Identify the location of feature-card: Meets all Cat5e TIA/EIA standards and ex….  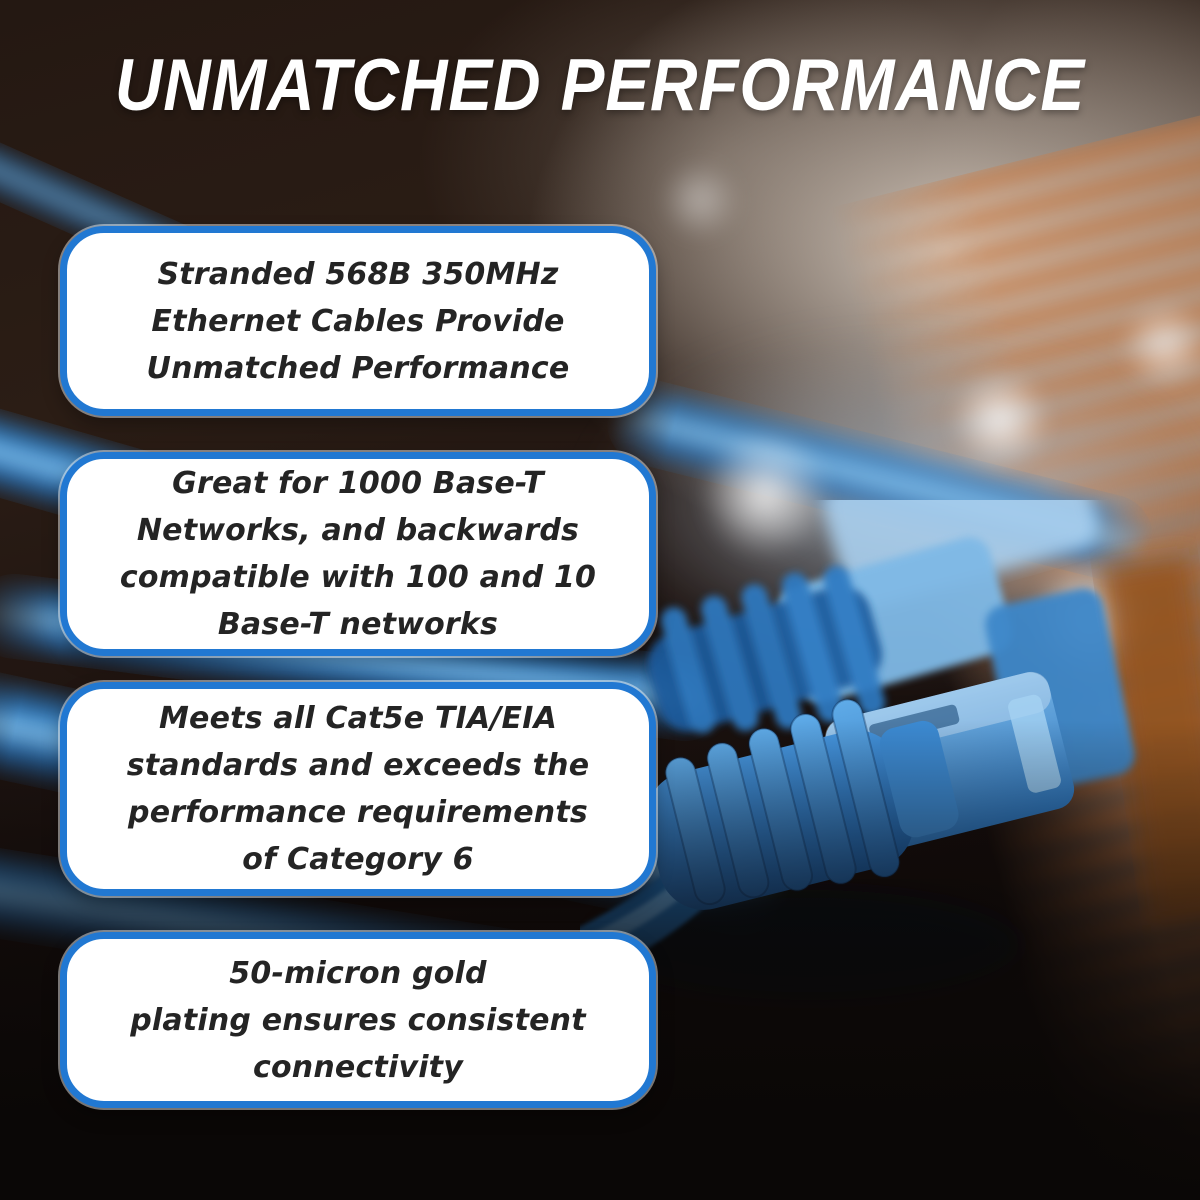
(358, 789).